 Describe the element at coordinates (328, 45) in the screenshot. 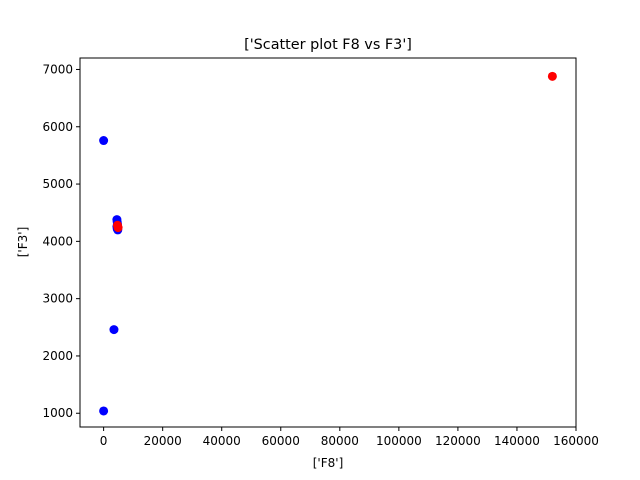

I see `chart-title: ['Scatter plot F8 vs F3']` at that location.